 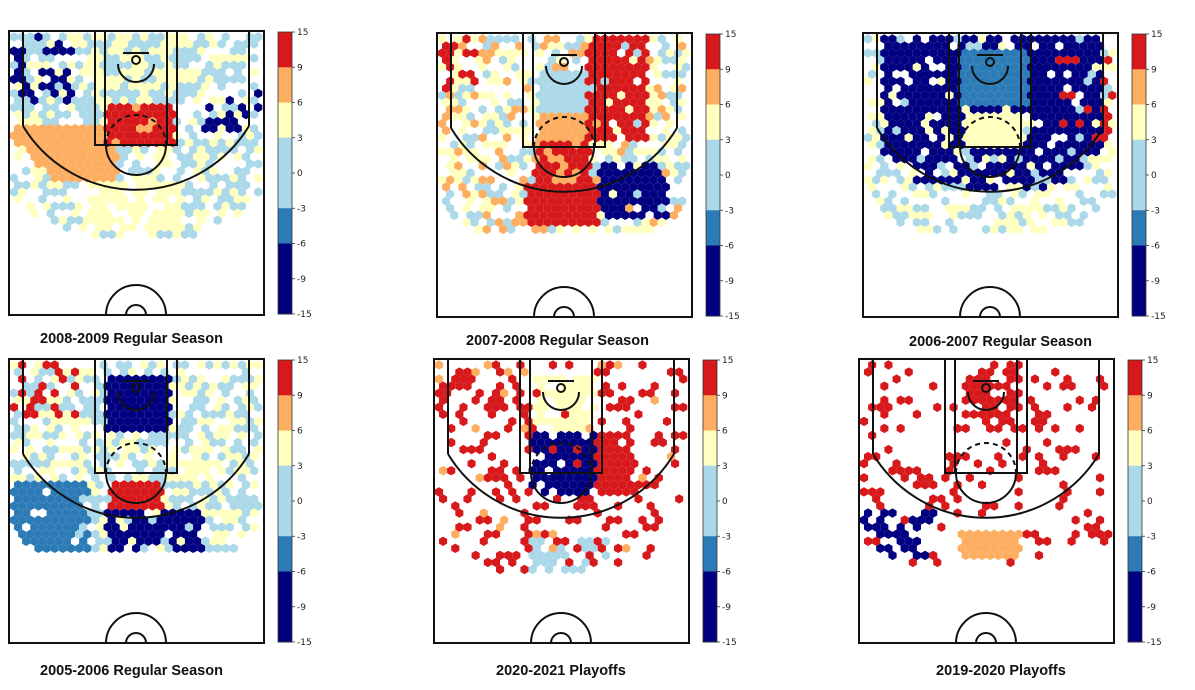 I want to click on colorbar-tick-label: -9, so click(x=729, y=282).